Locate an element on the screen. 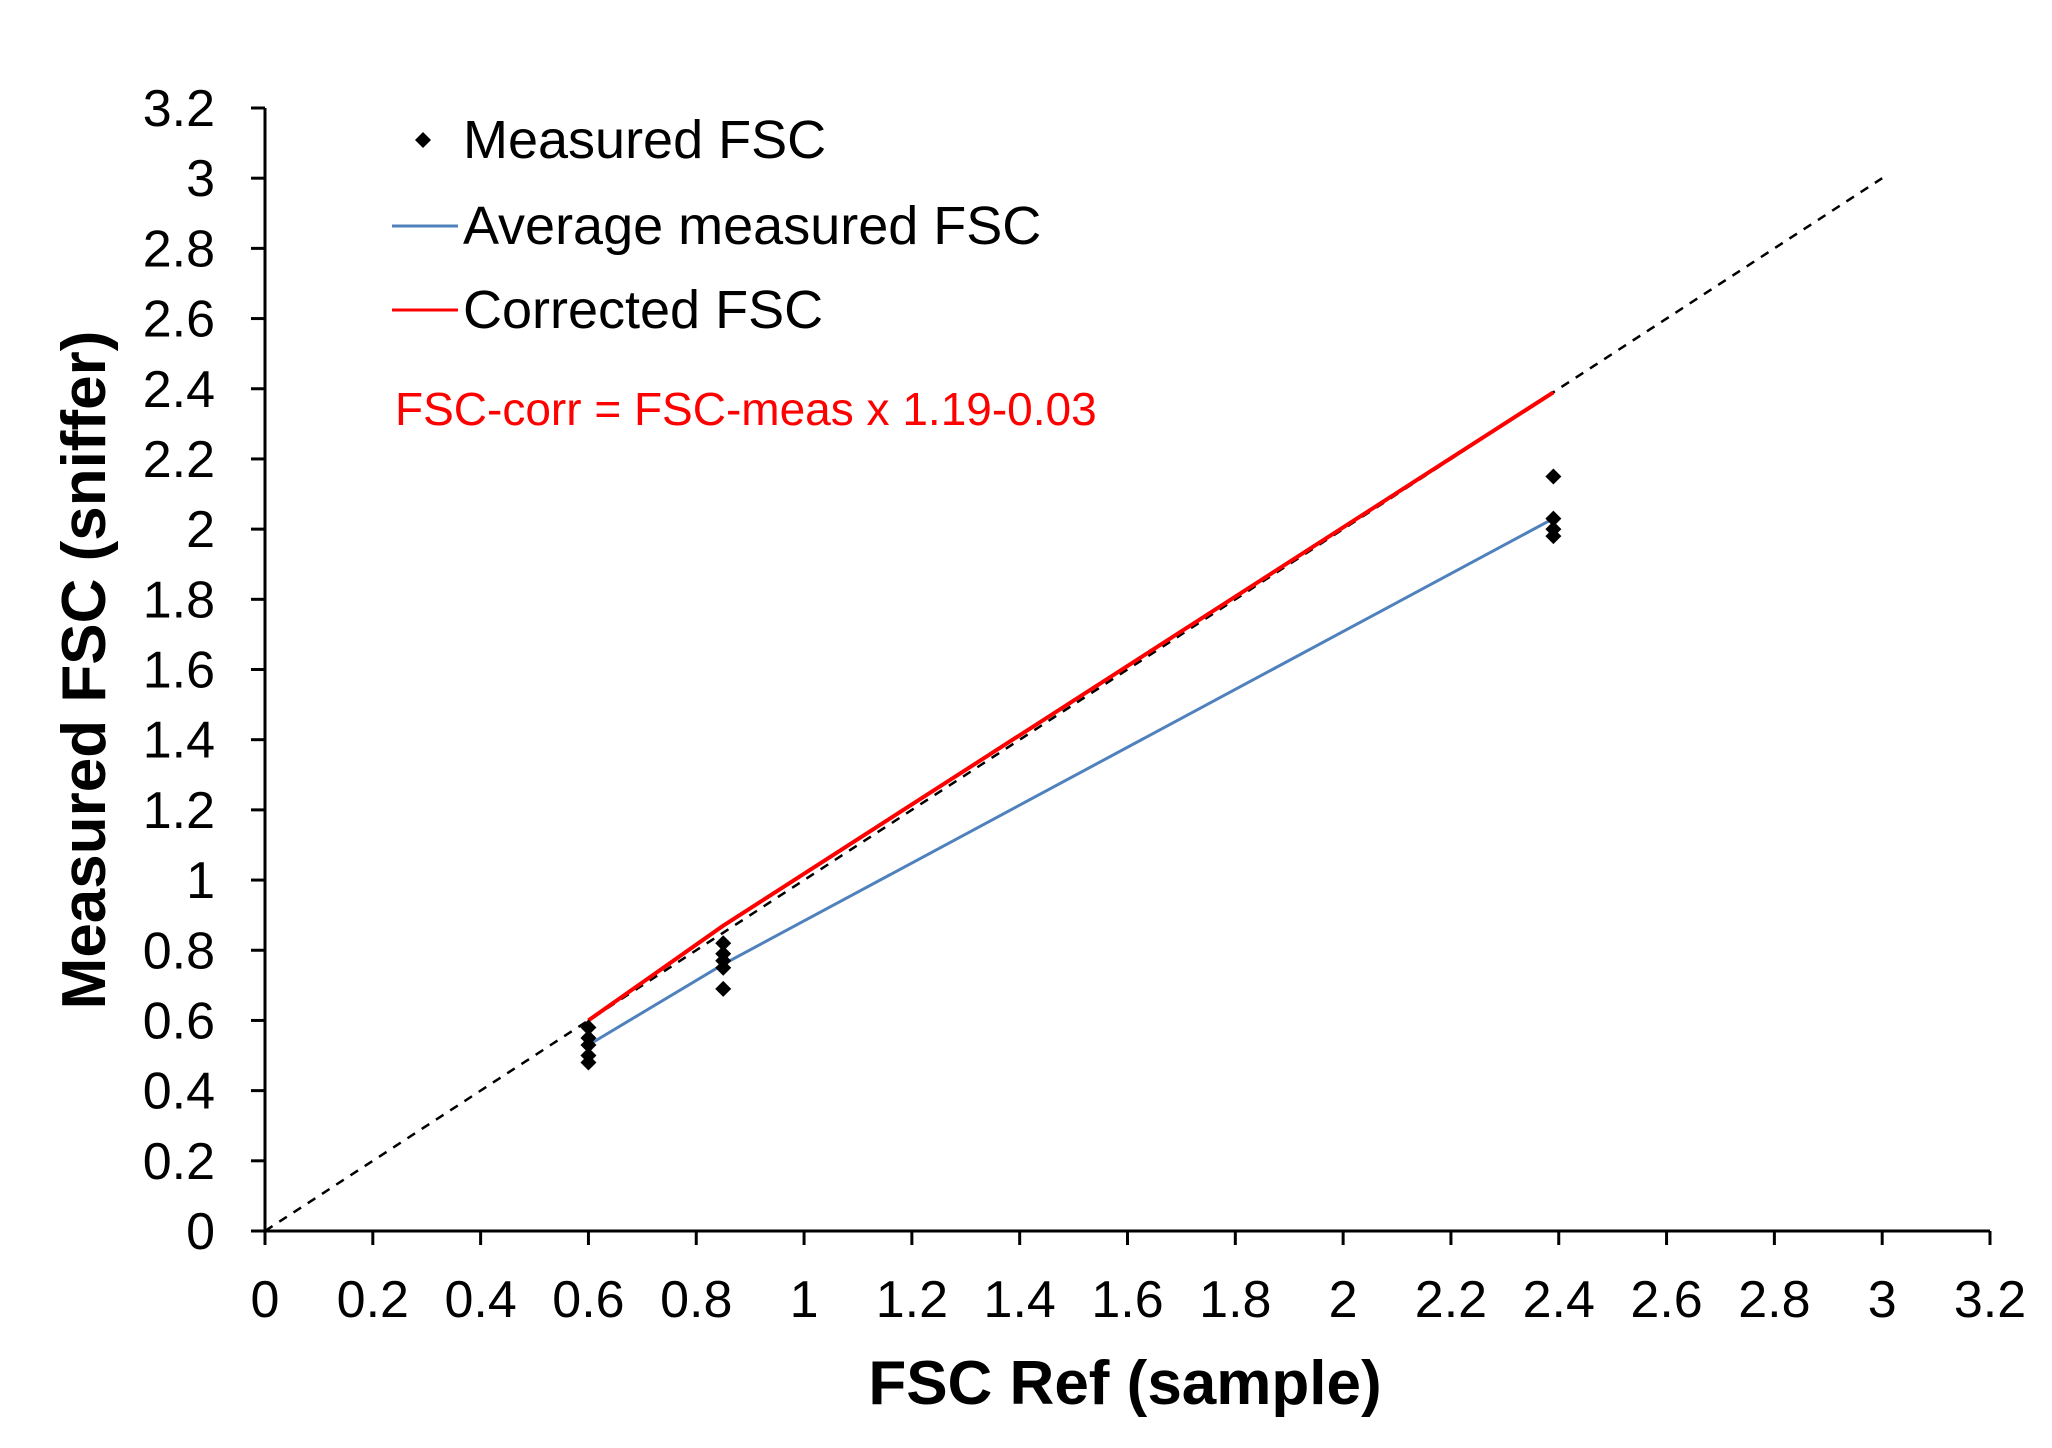  x-axis-title: FSC Ref (sample) is located at coordinates (1124, 1383).